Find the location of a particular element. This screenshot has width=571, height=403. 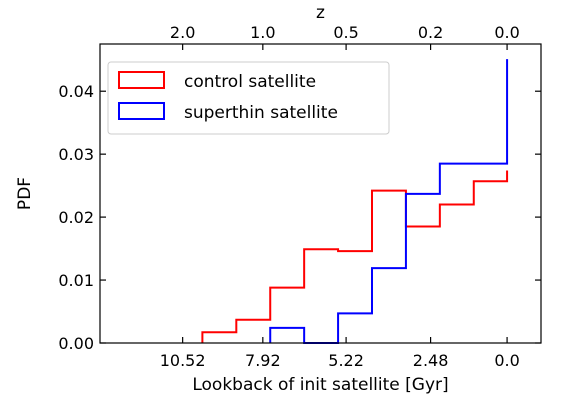

legend-entry-superthin: superthin satellite is located at coordinates (261, 113).